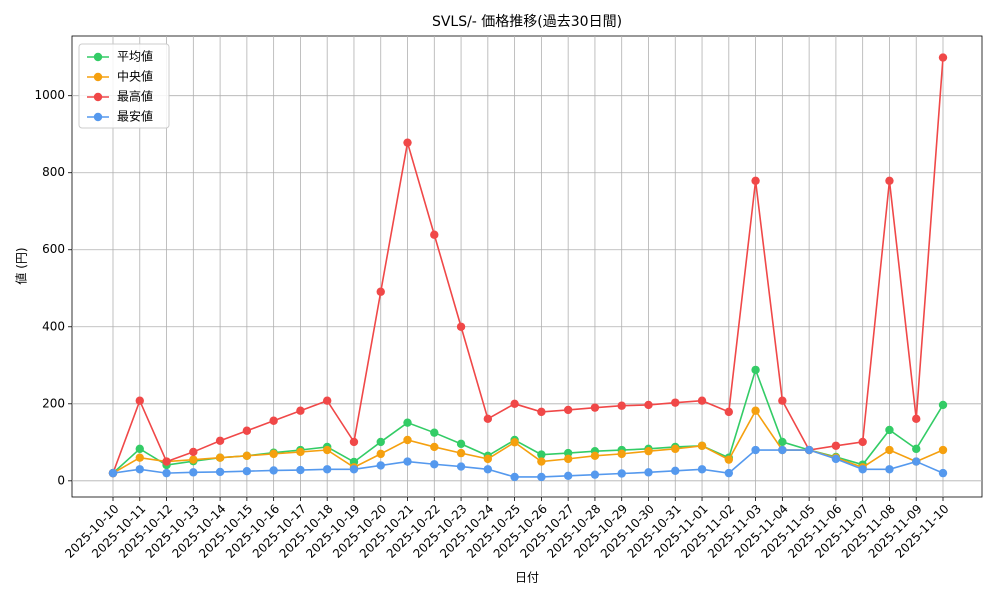  Describe the element at coordinates (527, 22) in the screenshot. I see `chart-title: SVLS/- 価格推移(過去30日間)` at that location.